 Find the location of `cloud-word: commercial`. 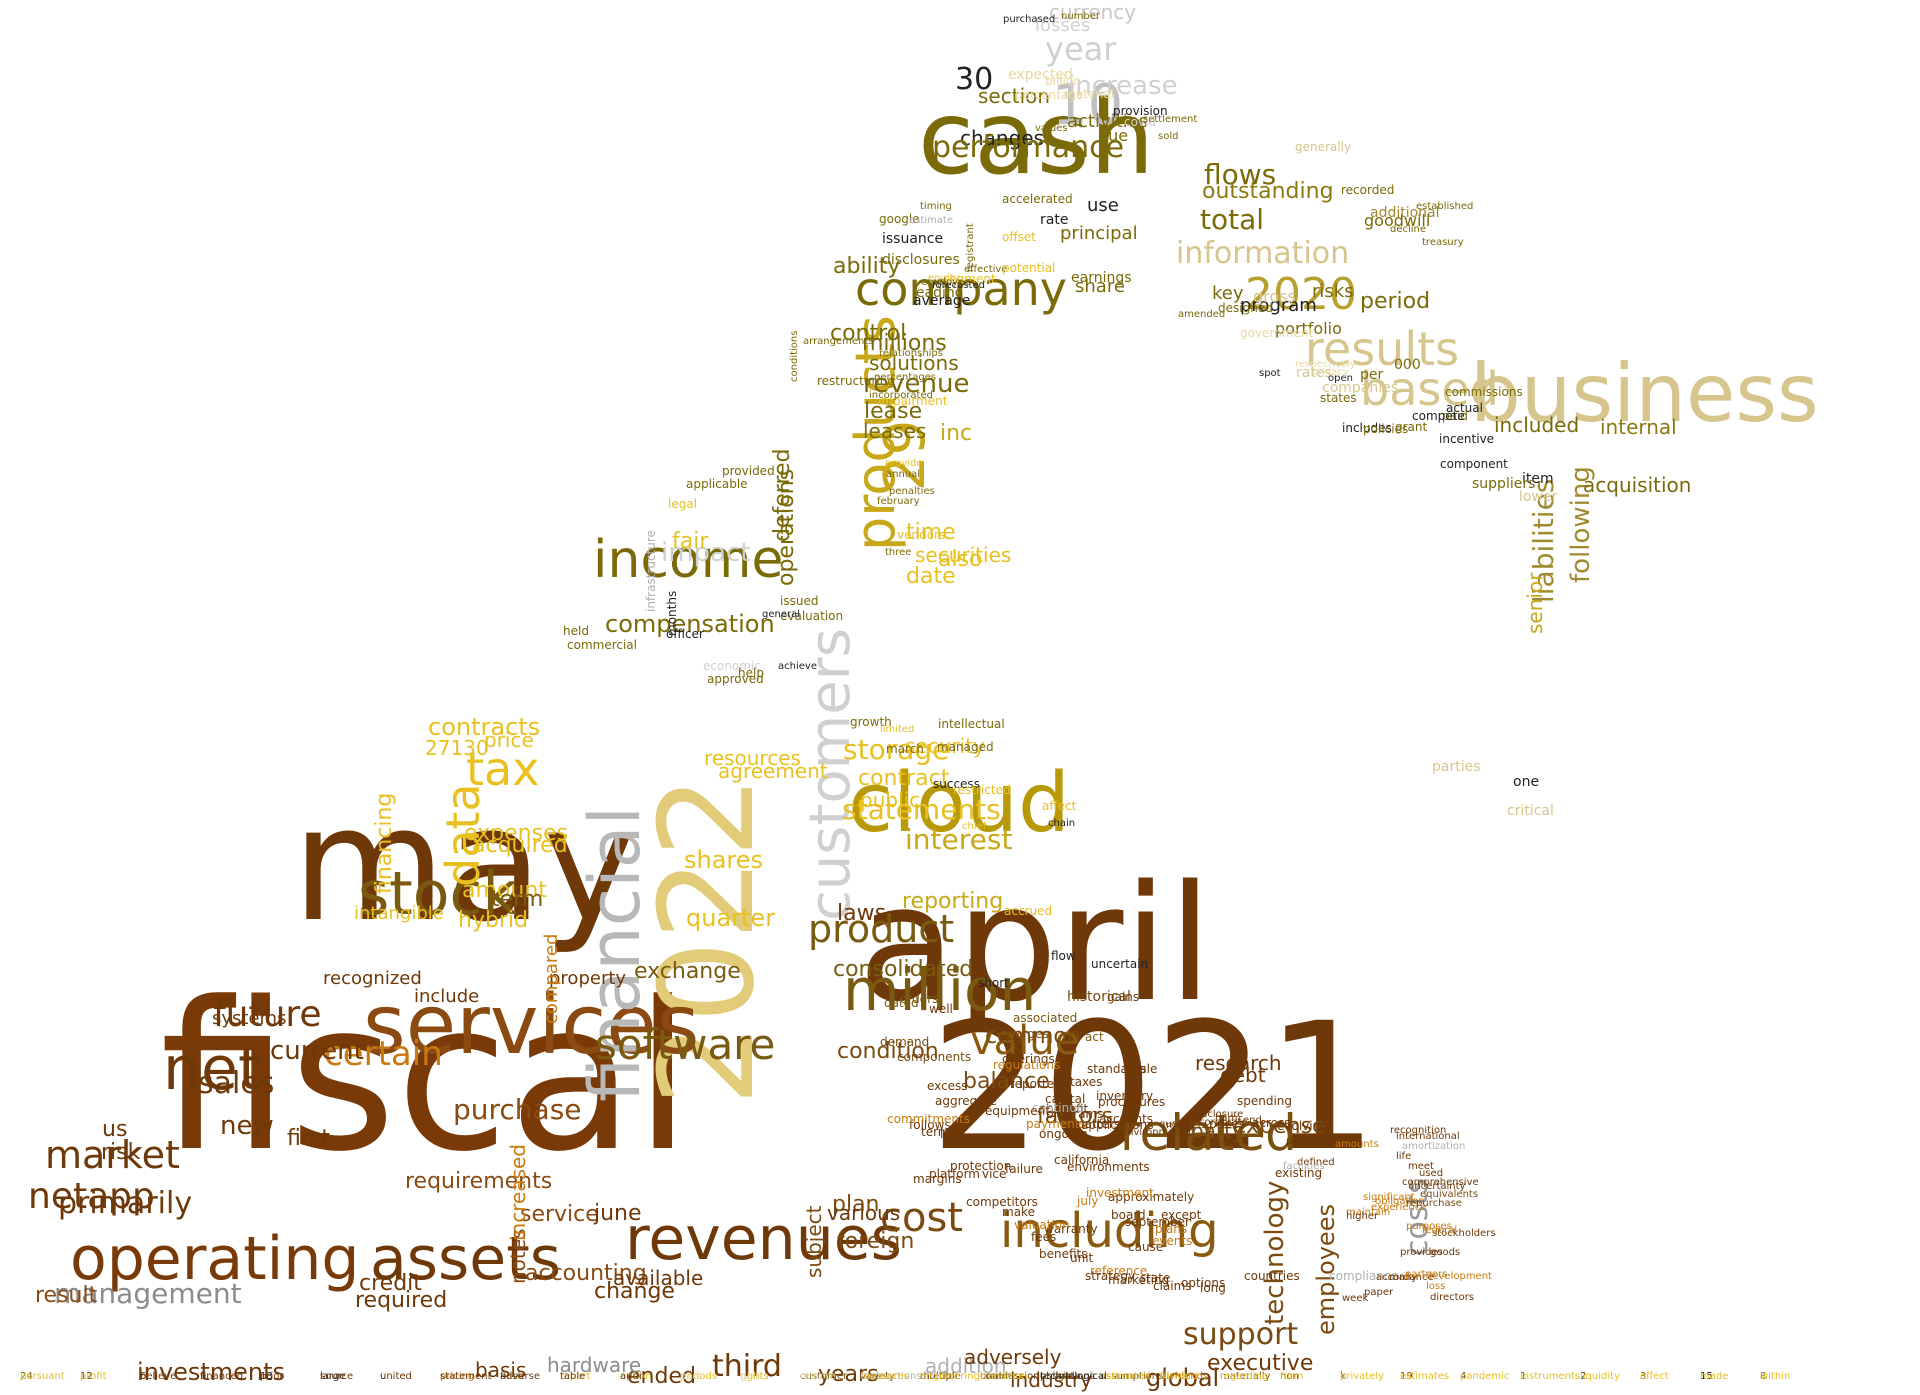

cloud-word: commercial is located at coordinates (602, 644).